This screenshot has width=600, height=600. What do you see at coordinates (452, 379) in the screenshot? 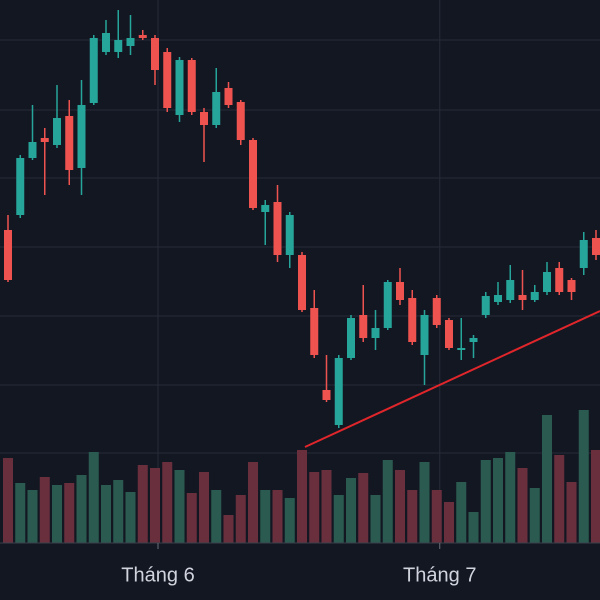
I see `trend-line` at bounding box center [452, 379].